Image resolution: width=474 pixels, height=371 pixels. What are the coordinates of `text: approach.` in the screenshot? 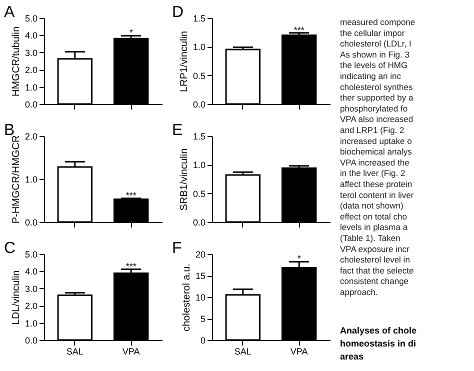 It's located at (359, 292).